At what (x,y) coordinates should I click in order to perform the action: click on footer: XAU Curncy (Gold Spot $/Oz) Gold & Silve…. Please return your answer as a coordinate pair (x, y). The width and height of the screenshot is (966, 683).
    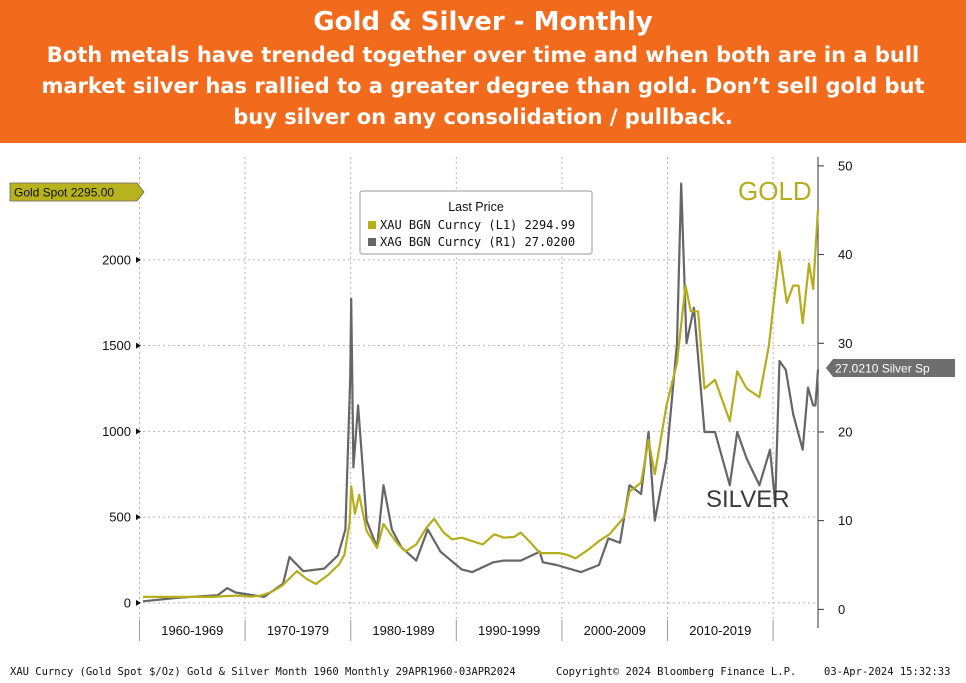
    Looking at the image, I should click on (483, 672).